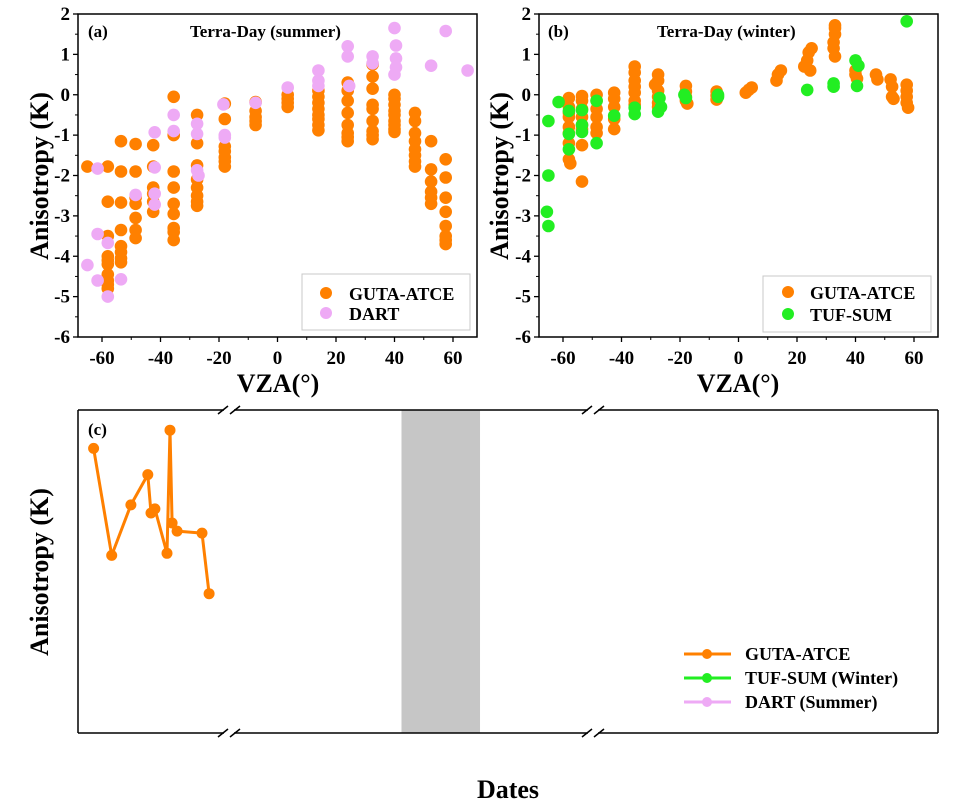 The width and height of the screenshot is (957, 809). What do you see at coordinates (278, 383) in the screenshot?
I see `panel-a-xlabel: VZA(°)` at bounding box center [278, 383].